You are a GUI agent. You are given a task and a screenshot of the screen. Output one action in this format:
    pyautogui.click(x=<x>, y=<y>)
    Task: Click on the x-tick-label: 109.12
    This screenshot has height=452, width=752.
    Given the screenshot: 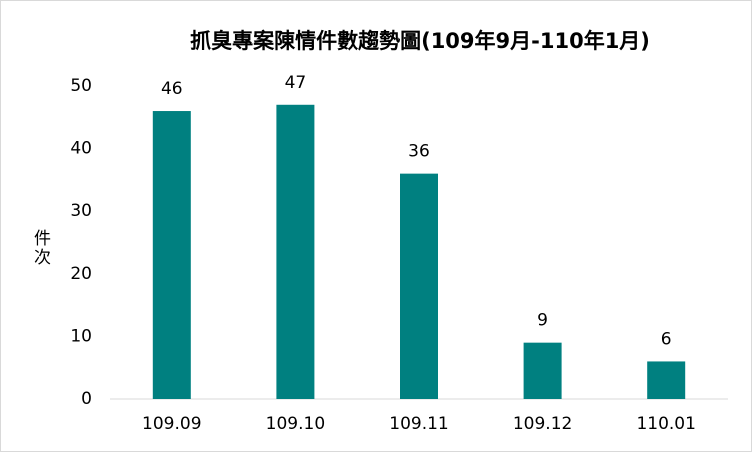 What is the action you would take?
    pyautogui.click(x=542, y=424)
    